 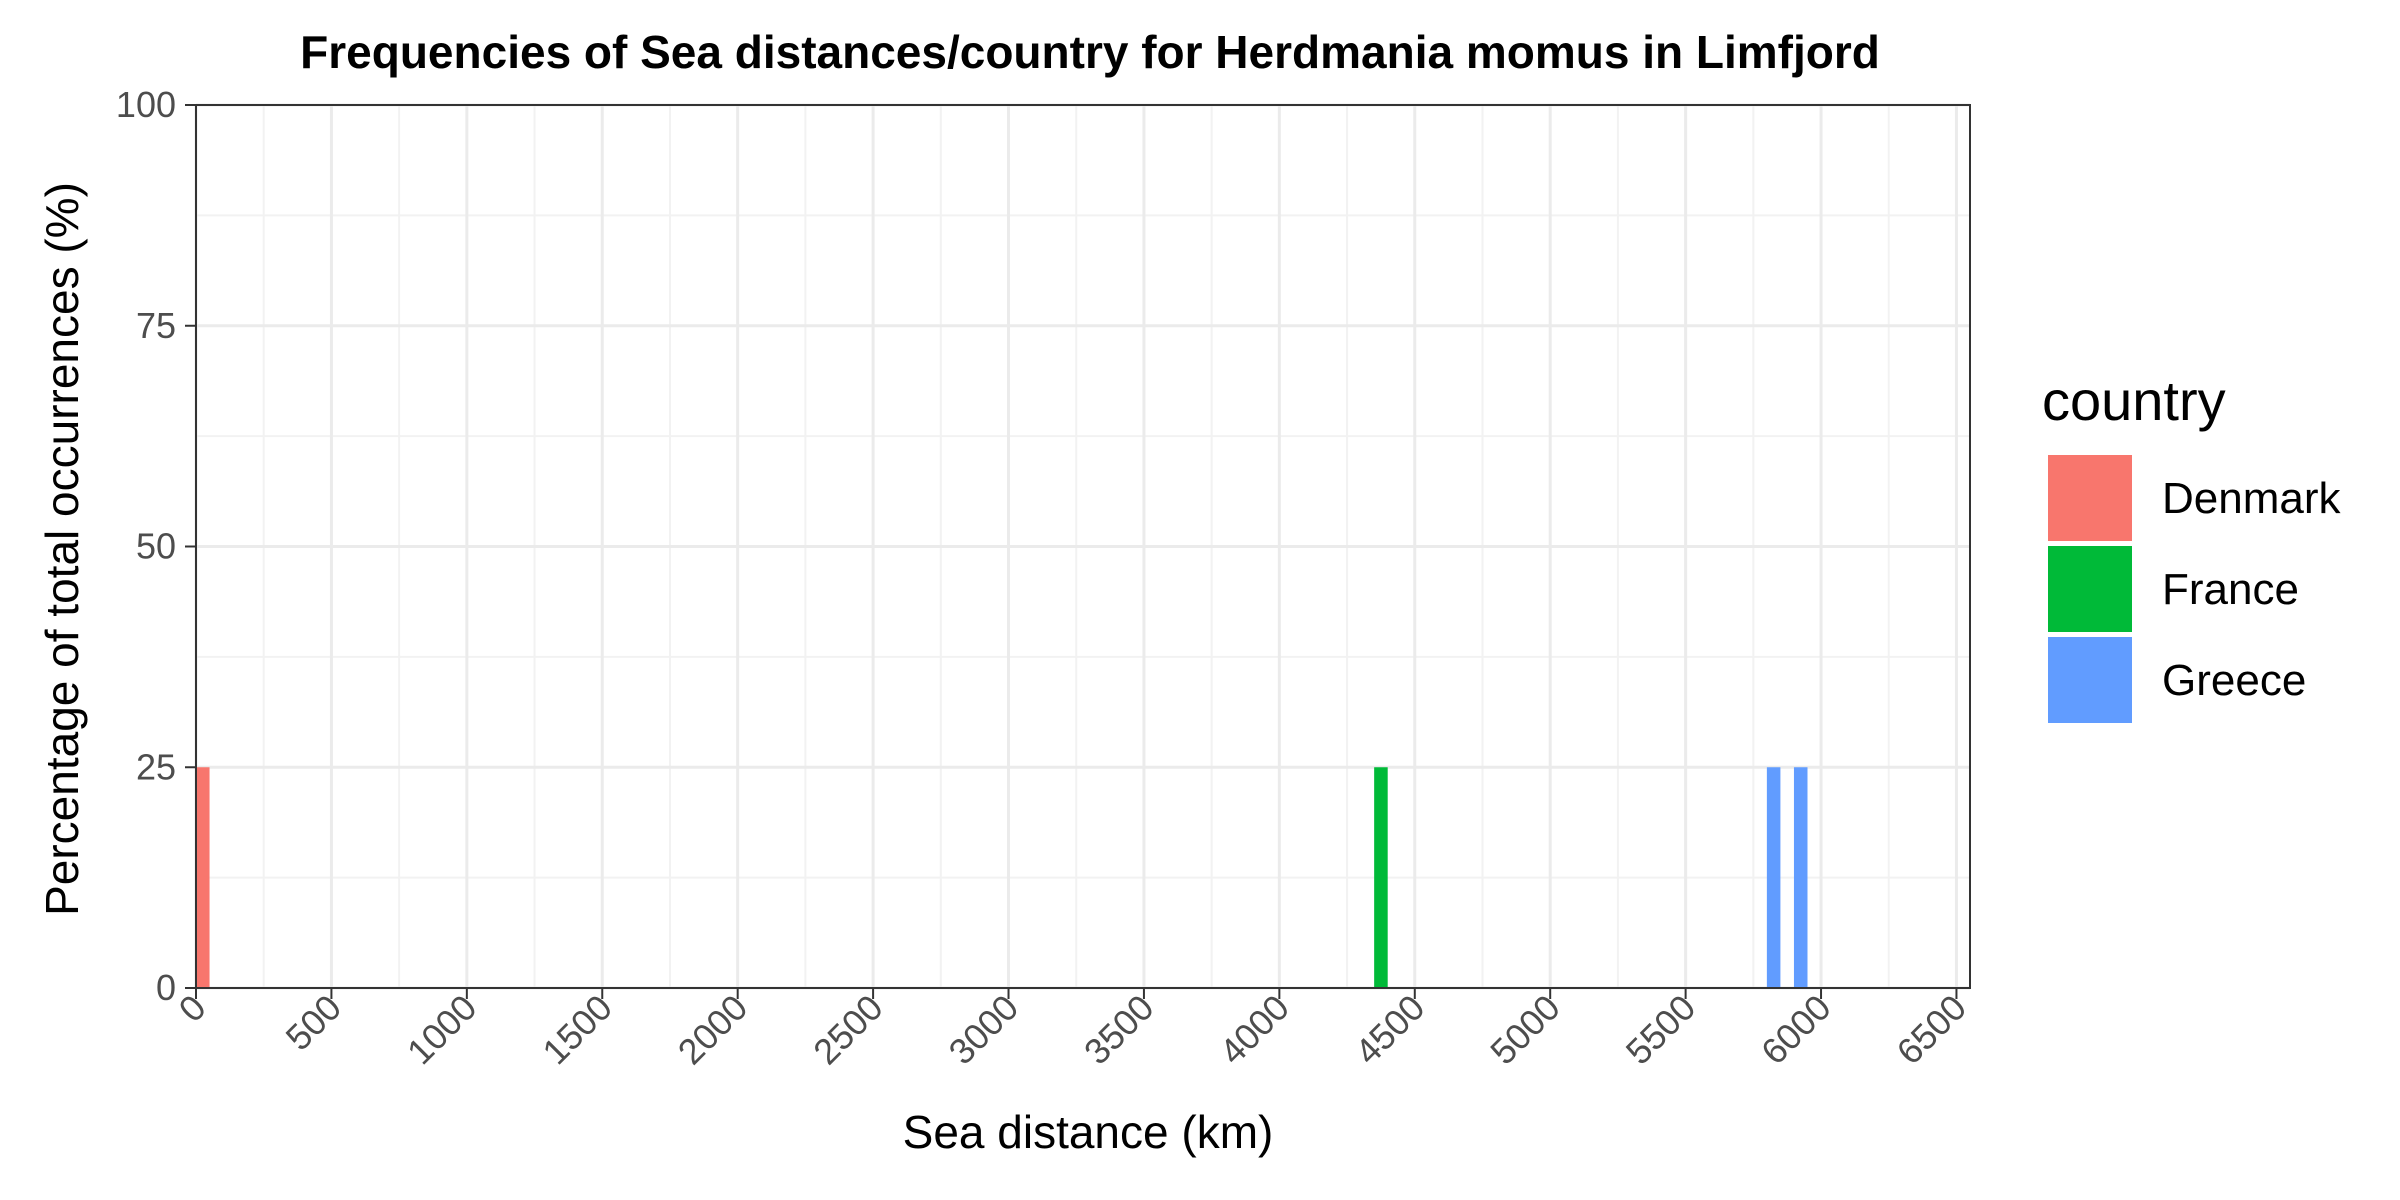 I want to click on bar-france, so click(x=1381, y=877).